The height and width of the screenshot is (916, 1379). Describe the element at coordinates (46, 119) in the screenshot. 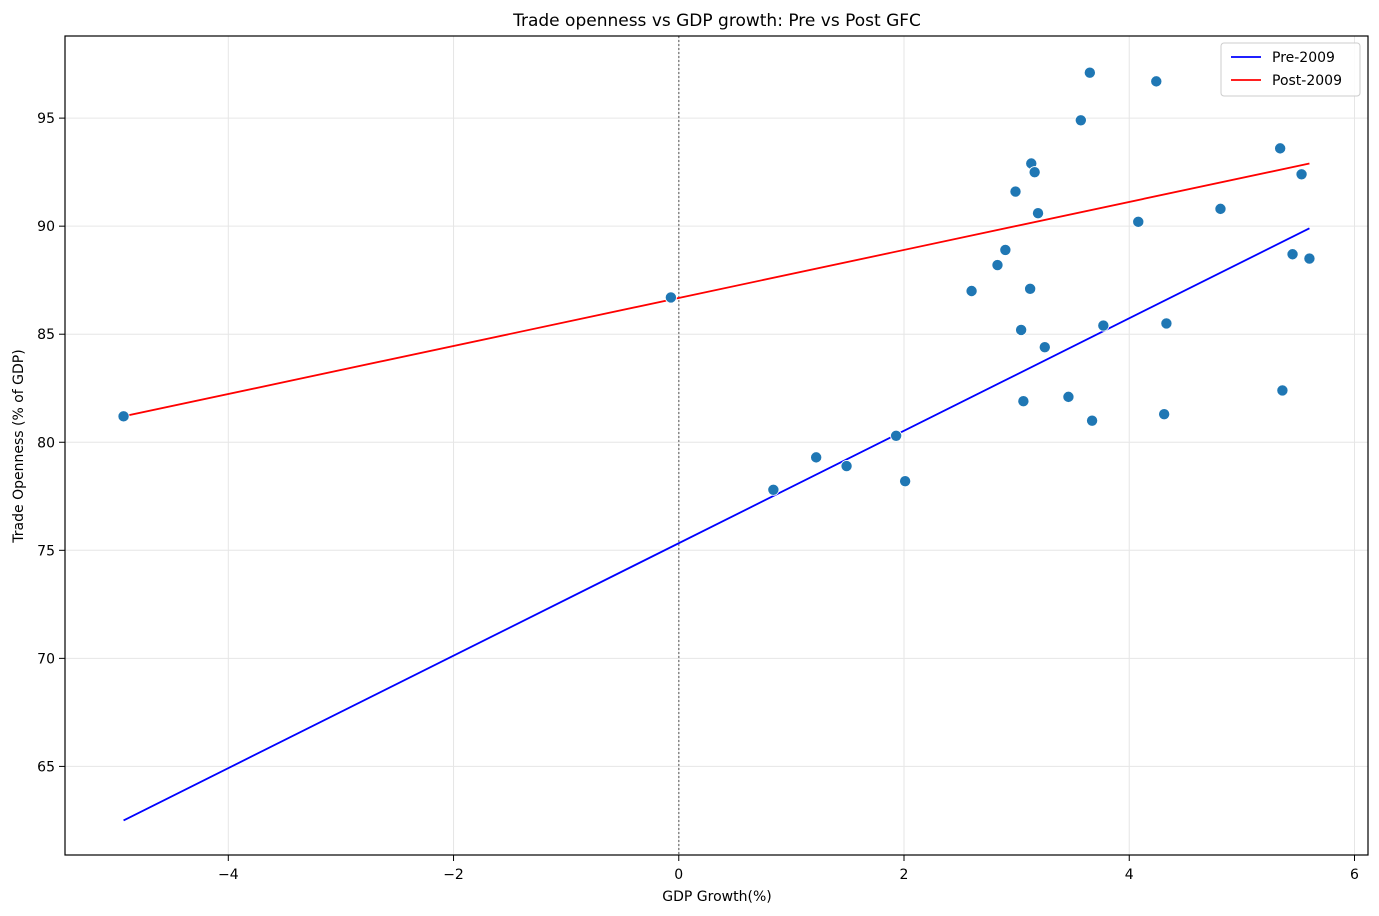

I see `y-tick-label: 95` at that location.